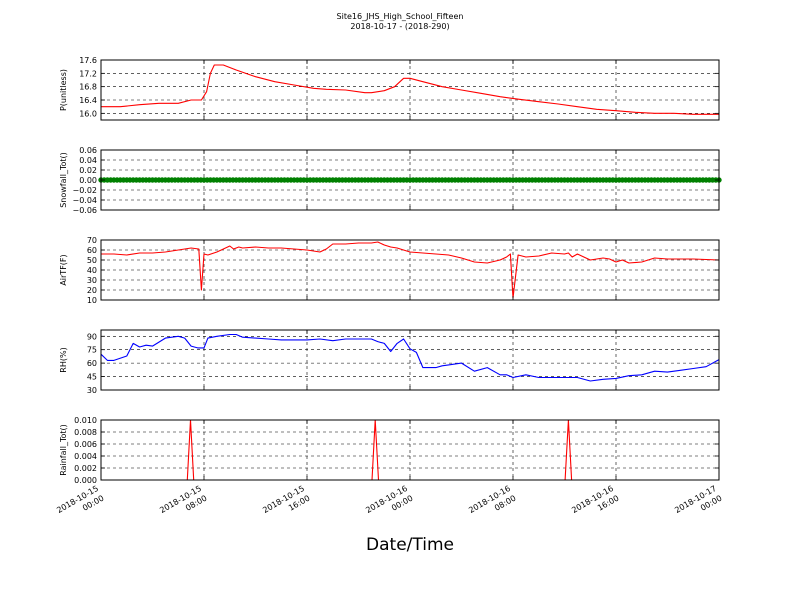  What do you see at coordinates (92, 377) in the screenshot?
I see `y-tick-label: 45` at bounding box center [92, 377].